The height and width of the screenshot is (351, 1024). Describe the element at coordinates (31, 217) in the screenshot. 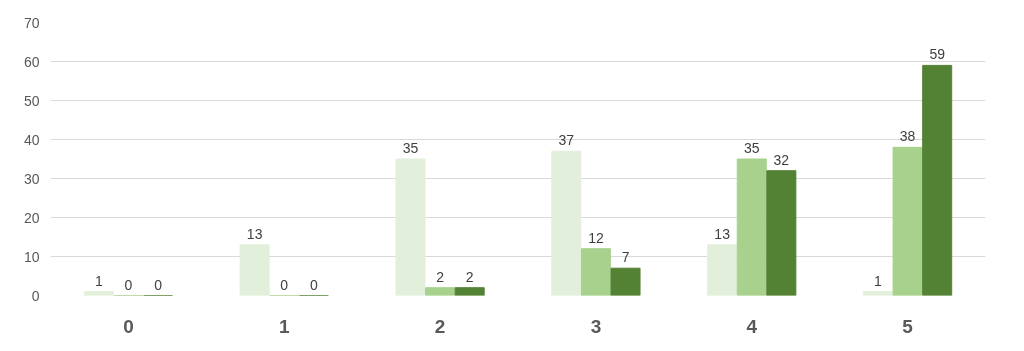

I see `y-tick-label: 20` at that location.